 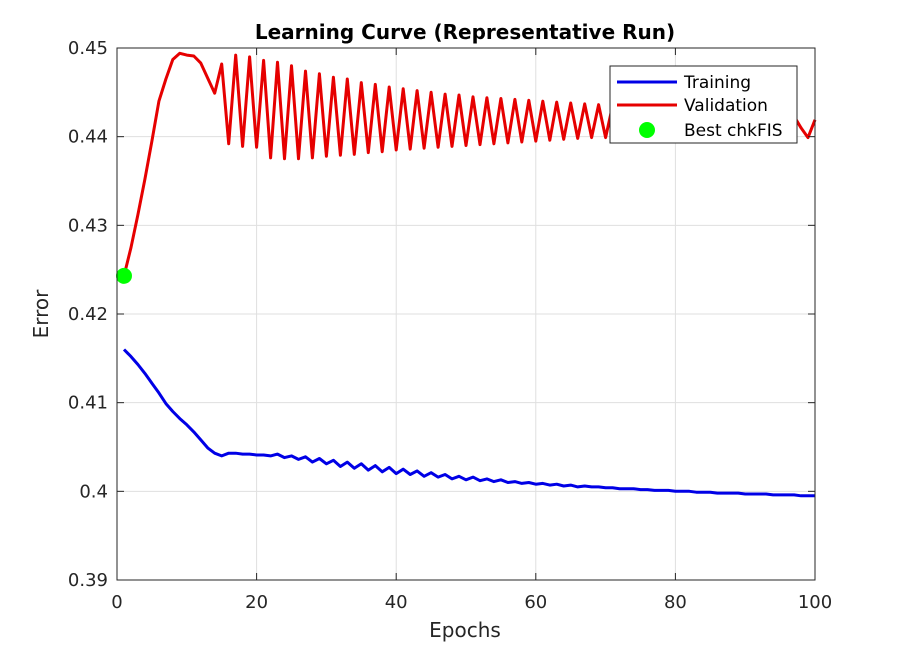 I want to click on x-tick-label: 20, so click(x=256, y=602).